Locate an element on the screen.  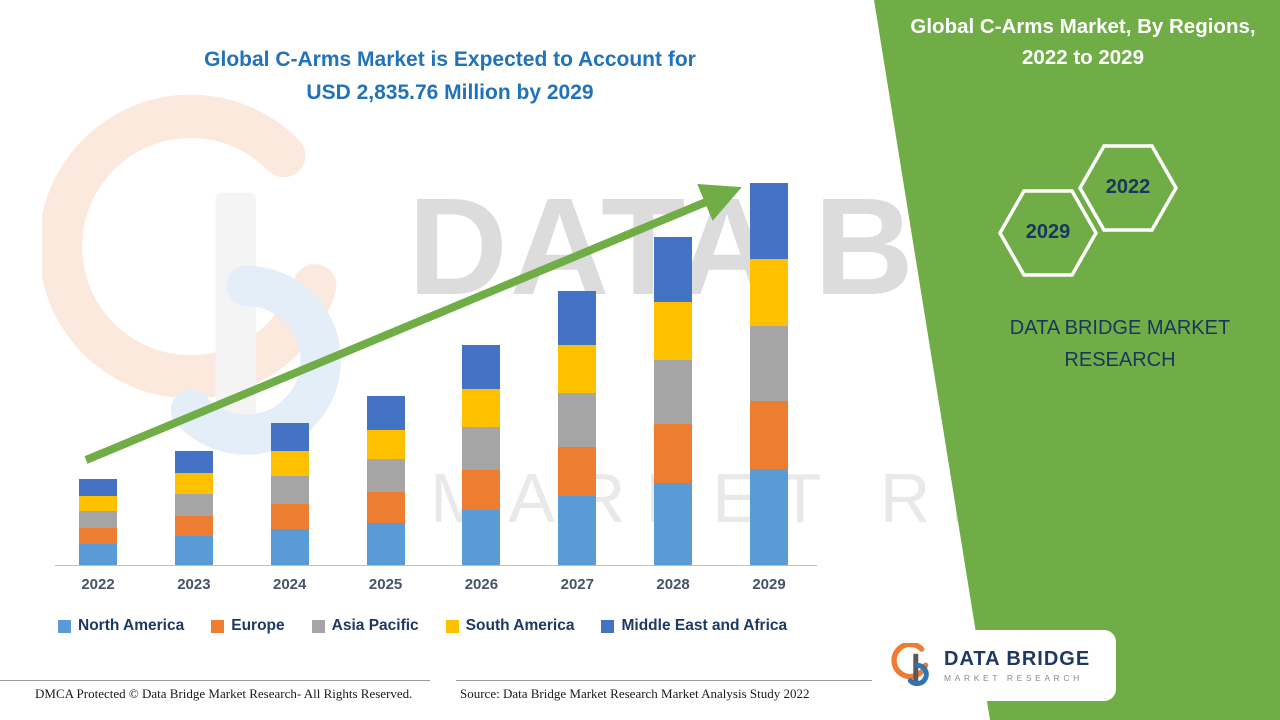
brand-logo-box: DATA BRIDGE MARKET RESEARCH is located at coordinates (996, 665).